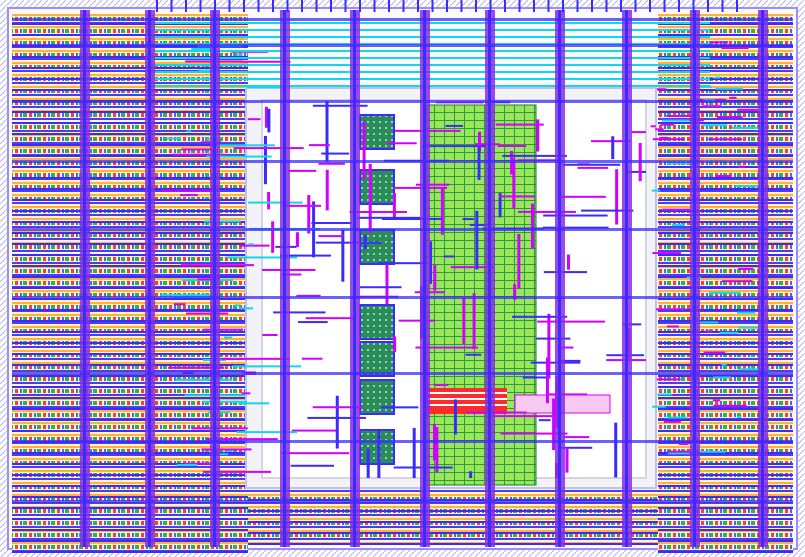  I want to click on via-block, so click(377, 397).